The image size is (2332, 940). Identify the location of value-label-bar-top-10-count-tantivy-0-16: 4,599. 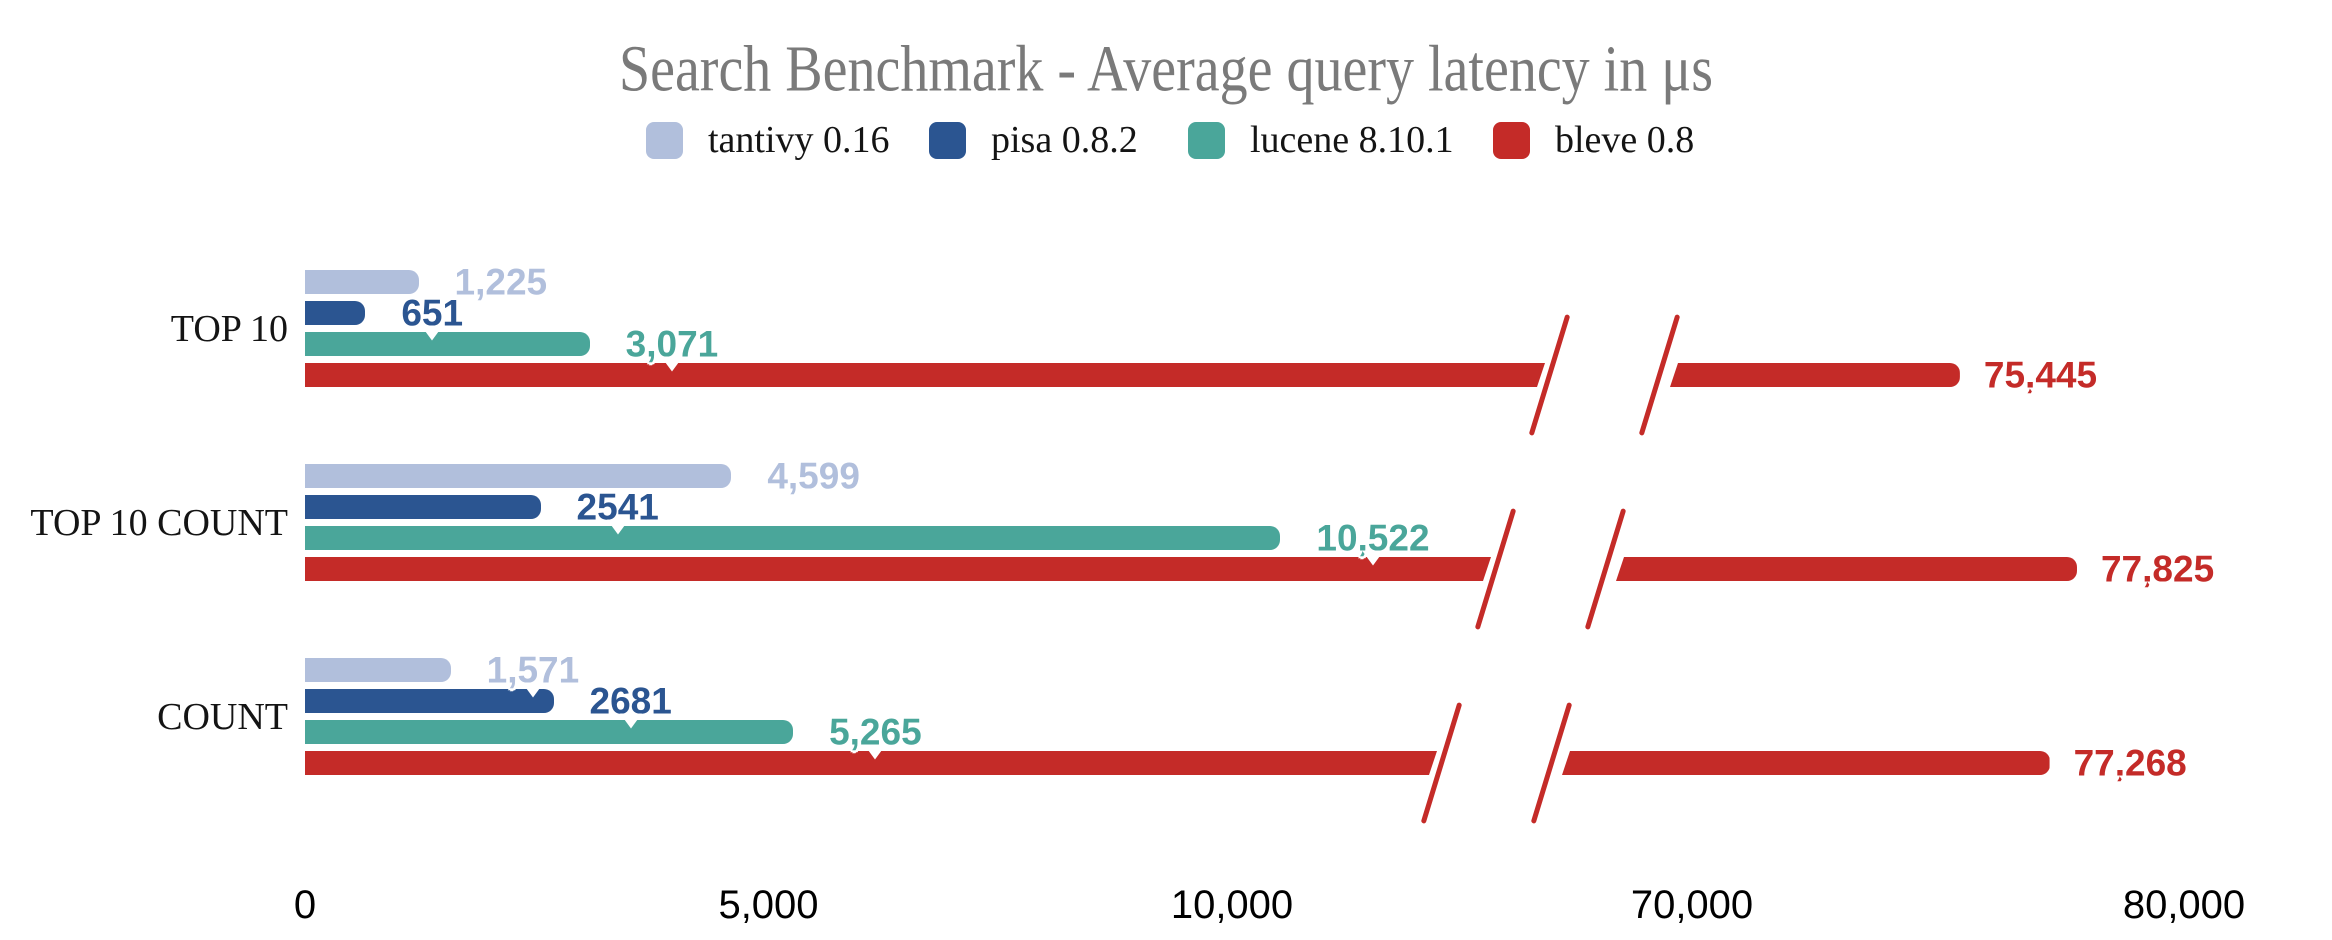
(813, 481).